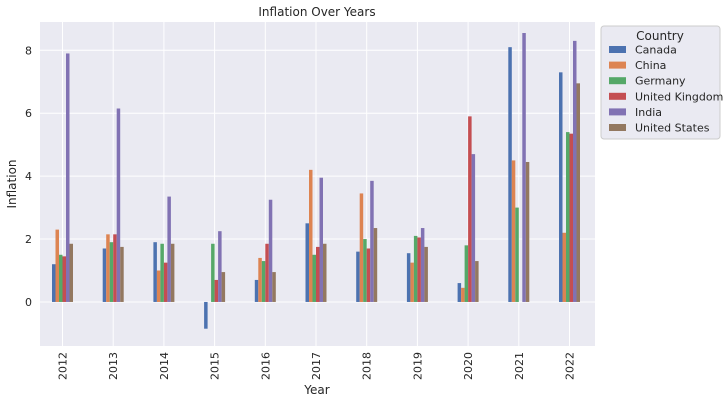 The image size is (725, 406). Describe the element at coordinates (104, 275) in the screenshot. I see `bar-canada-2013` at that location.